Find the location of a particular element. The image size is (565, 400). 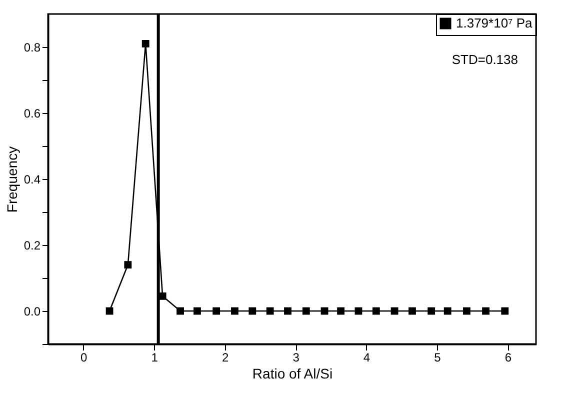

x-axis-title: Ratio of Al/Si is located at coordinates (292, 374).